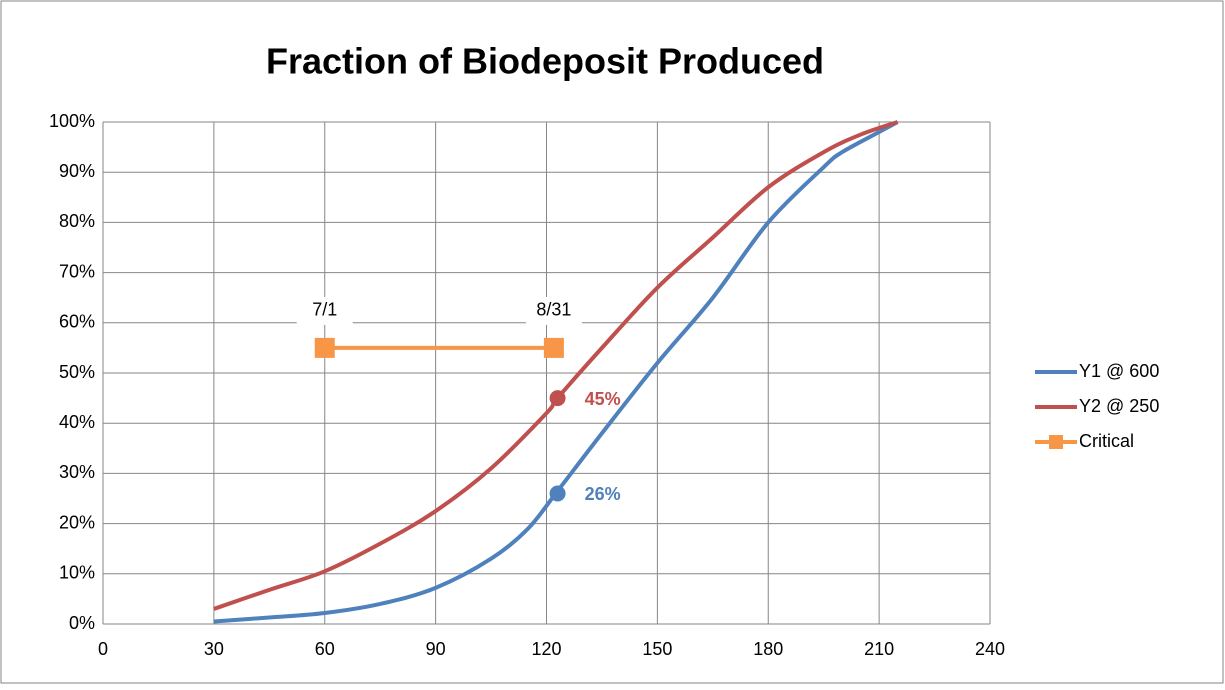 The image size is (1225, 690). I want to click on legend-marker, so click(1056, 442).